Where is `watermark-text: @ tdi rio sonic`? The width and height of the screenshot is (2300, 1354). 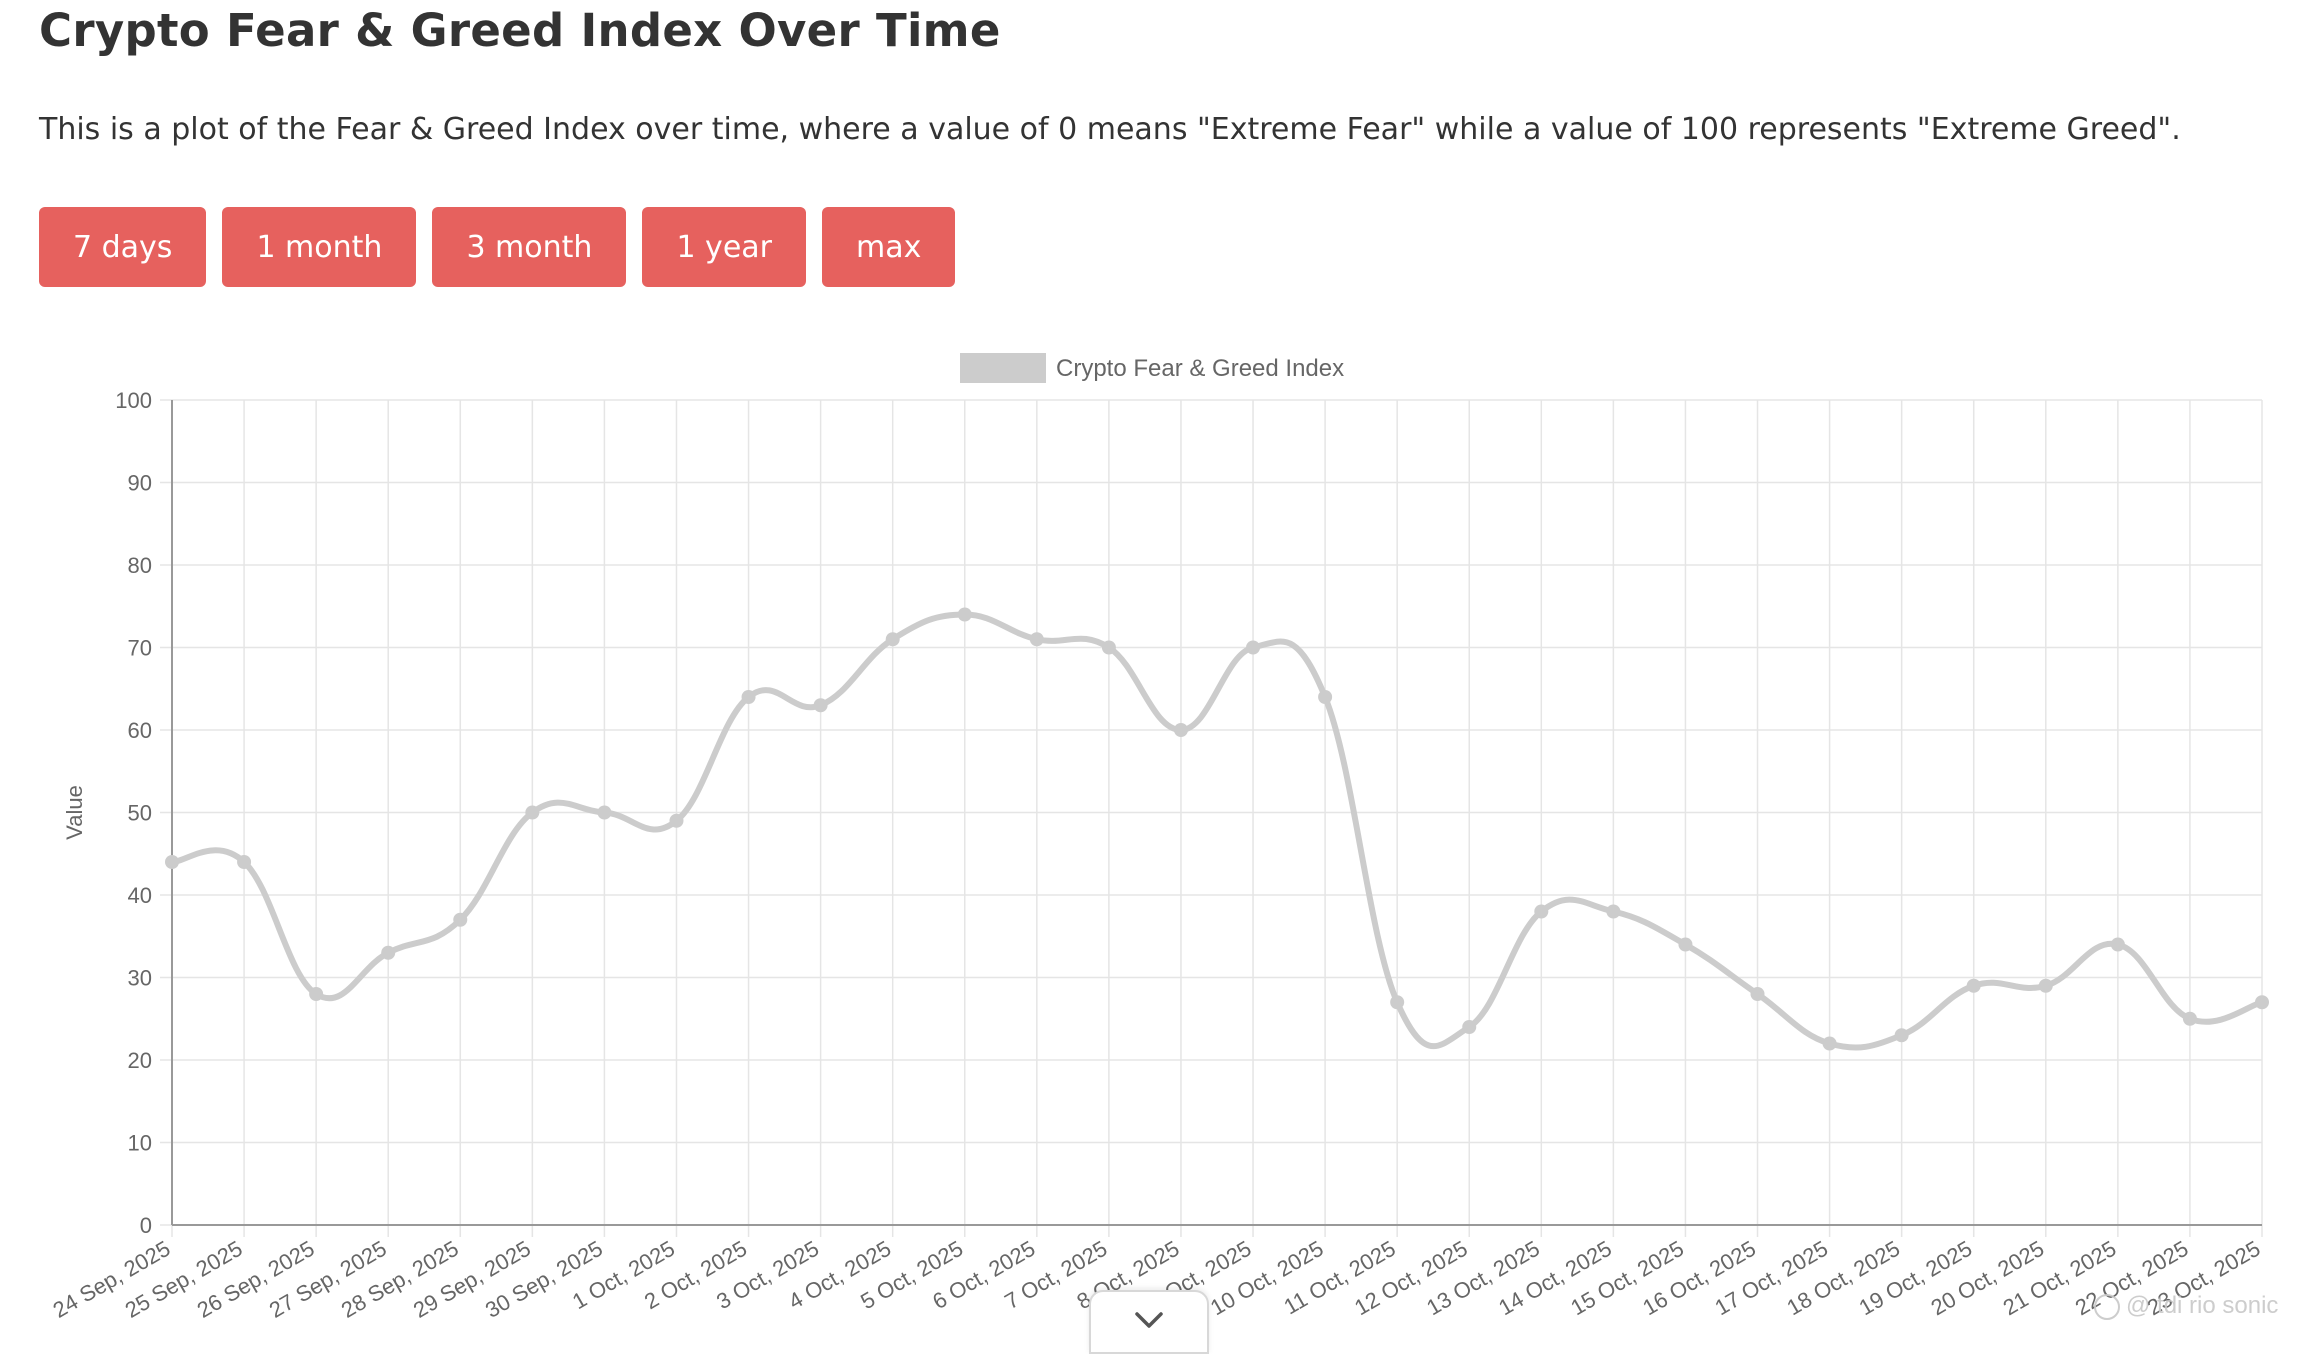 watermark-text: @ tdi rio sonic is located at coordinates (2202, 1305).